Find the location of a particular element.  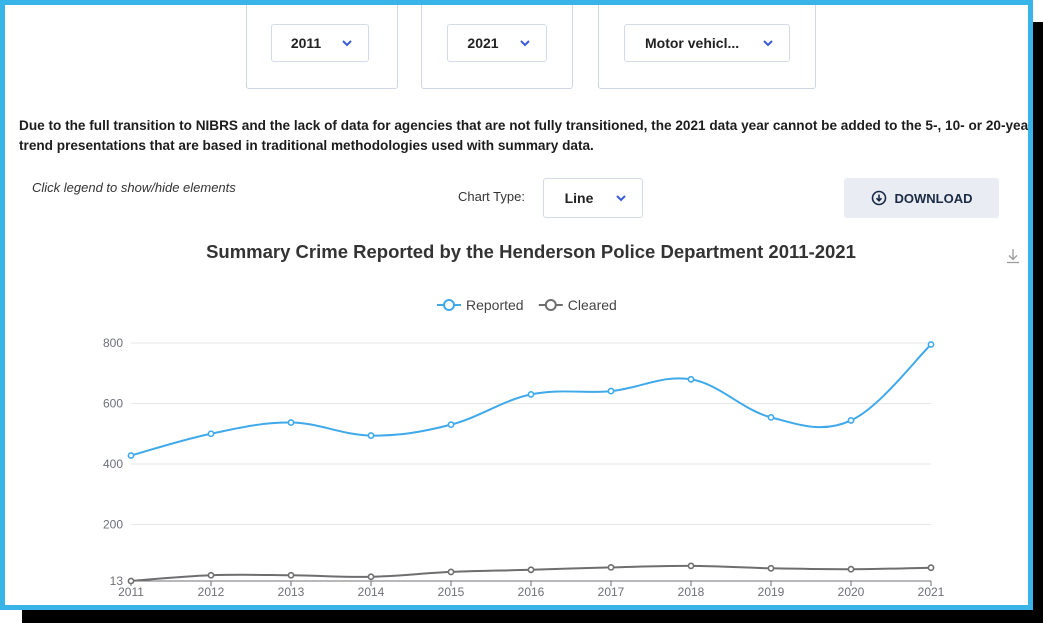

download-button: DOWNLOAD is located at coordinates (921, 198).